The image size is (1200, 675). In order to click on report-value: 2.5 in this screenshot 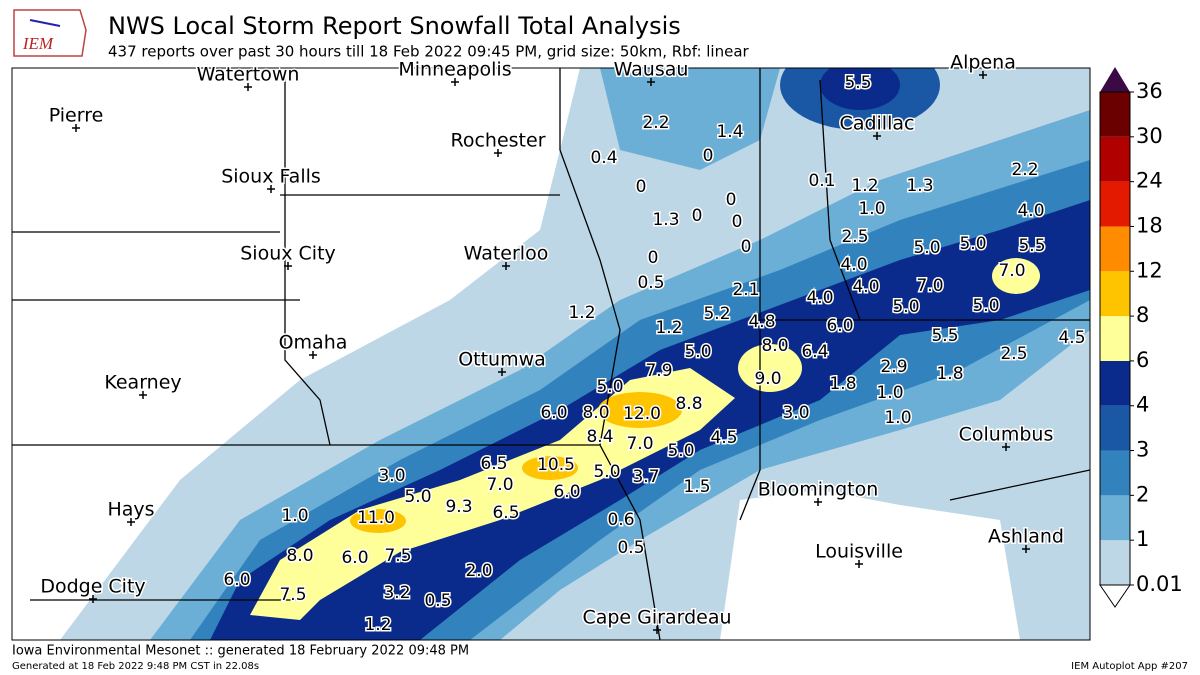, I will do `click(1013, 354)`.